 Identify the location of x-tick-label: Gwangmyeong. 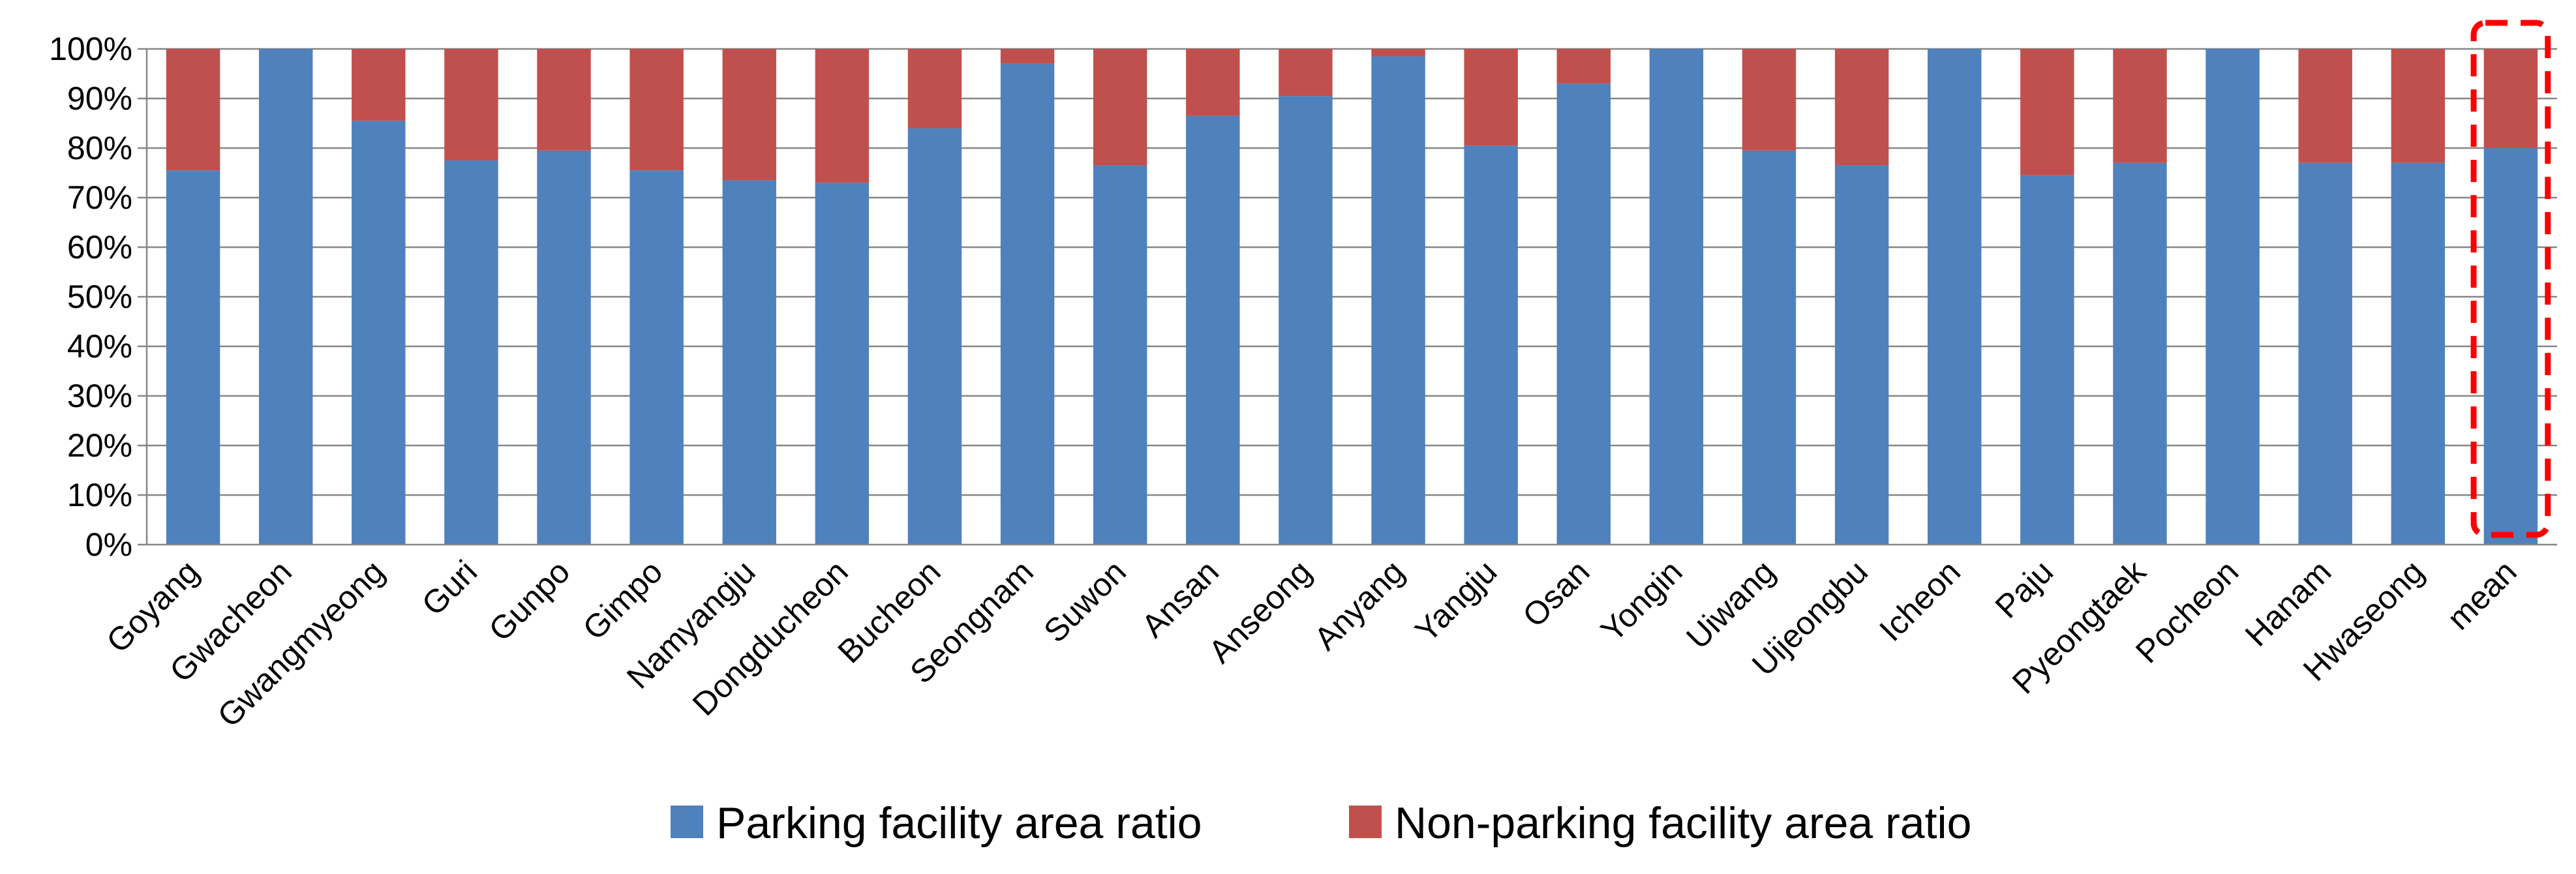
(301, 643).